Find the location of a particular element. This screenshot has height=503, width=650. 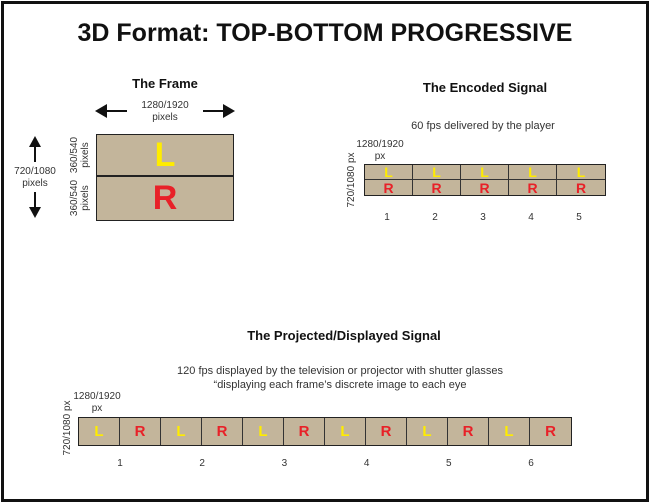

encoded-frame-number: 2 is located at coordinates (435, 217).